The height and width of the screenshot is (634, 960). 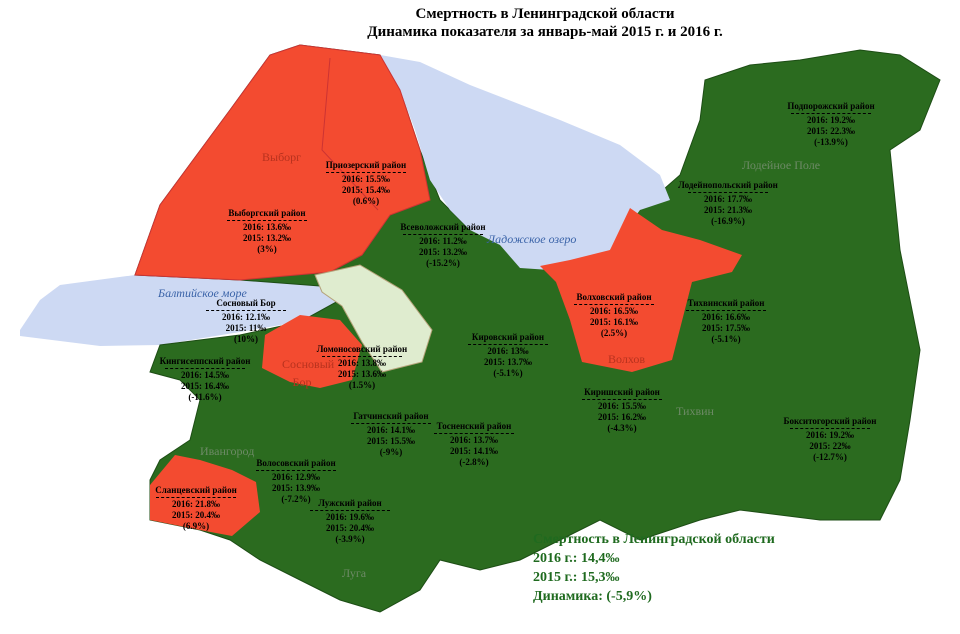 I want to click on district-name: Подпорожский район, so click(x=831, y=106).